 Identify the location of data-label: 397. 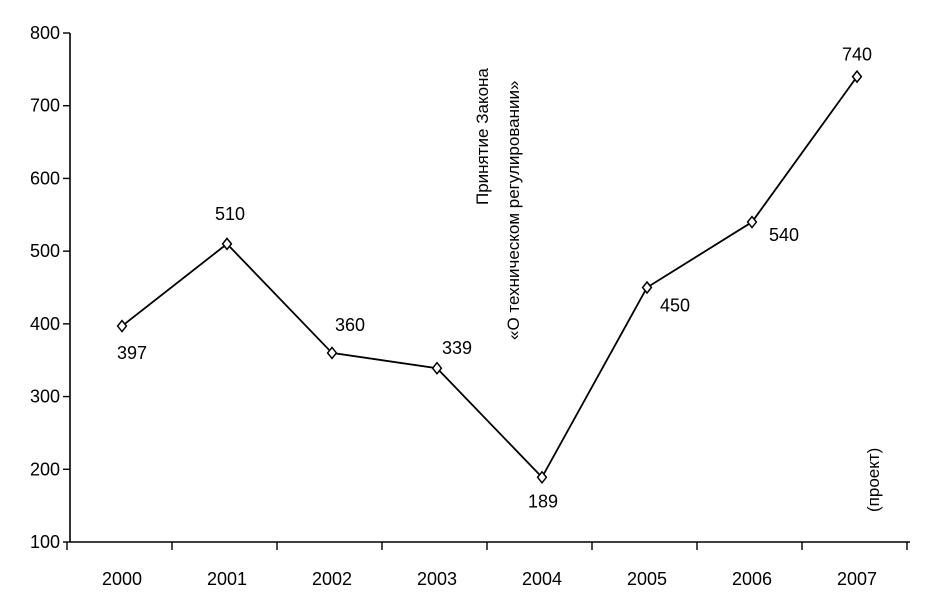
(132, 353).